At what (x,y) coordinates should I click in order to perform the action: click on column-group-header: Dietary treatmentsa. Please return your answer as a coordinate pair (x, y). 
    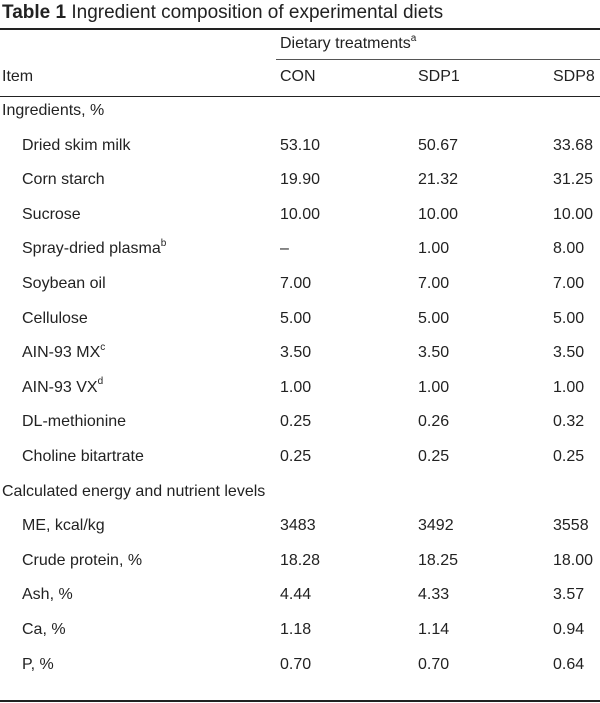
    Looking at the image, I should click on (348, 43).